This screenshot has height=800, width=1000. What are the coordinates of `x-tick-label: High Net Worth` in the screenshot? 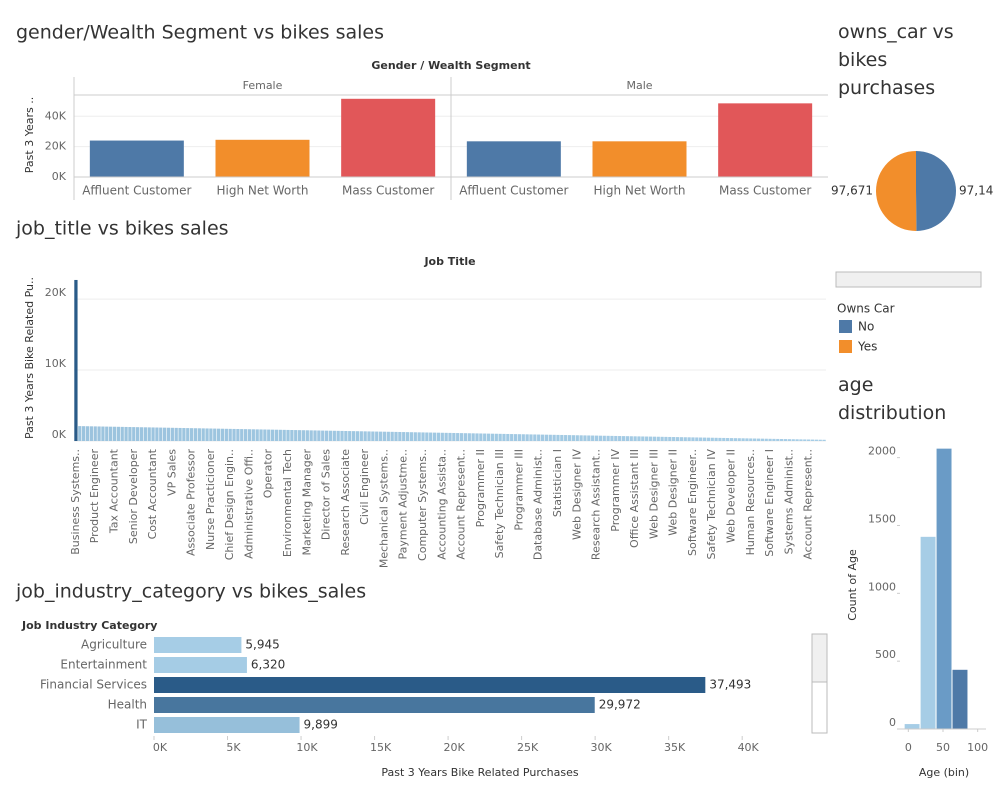 It's located at (262, 191).